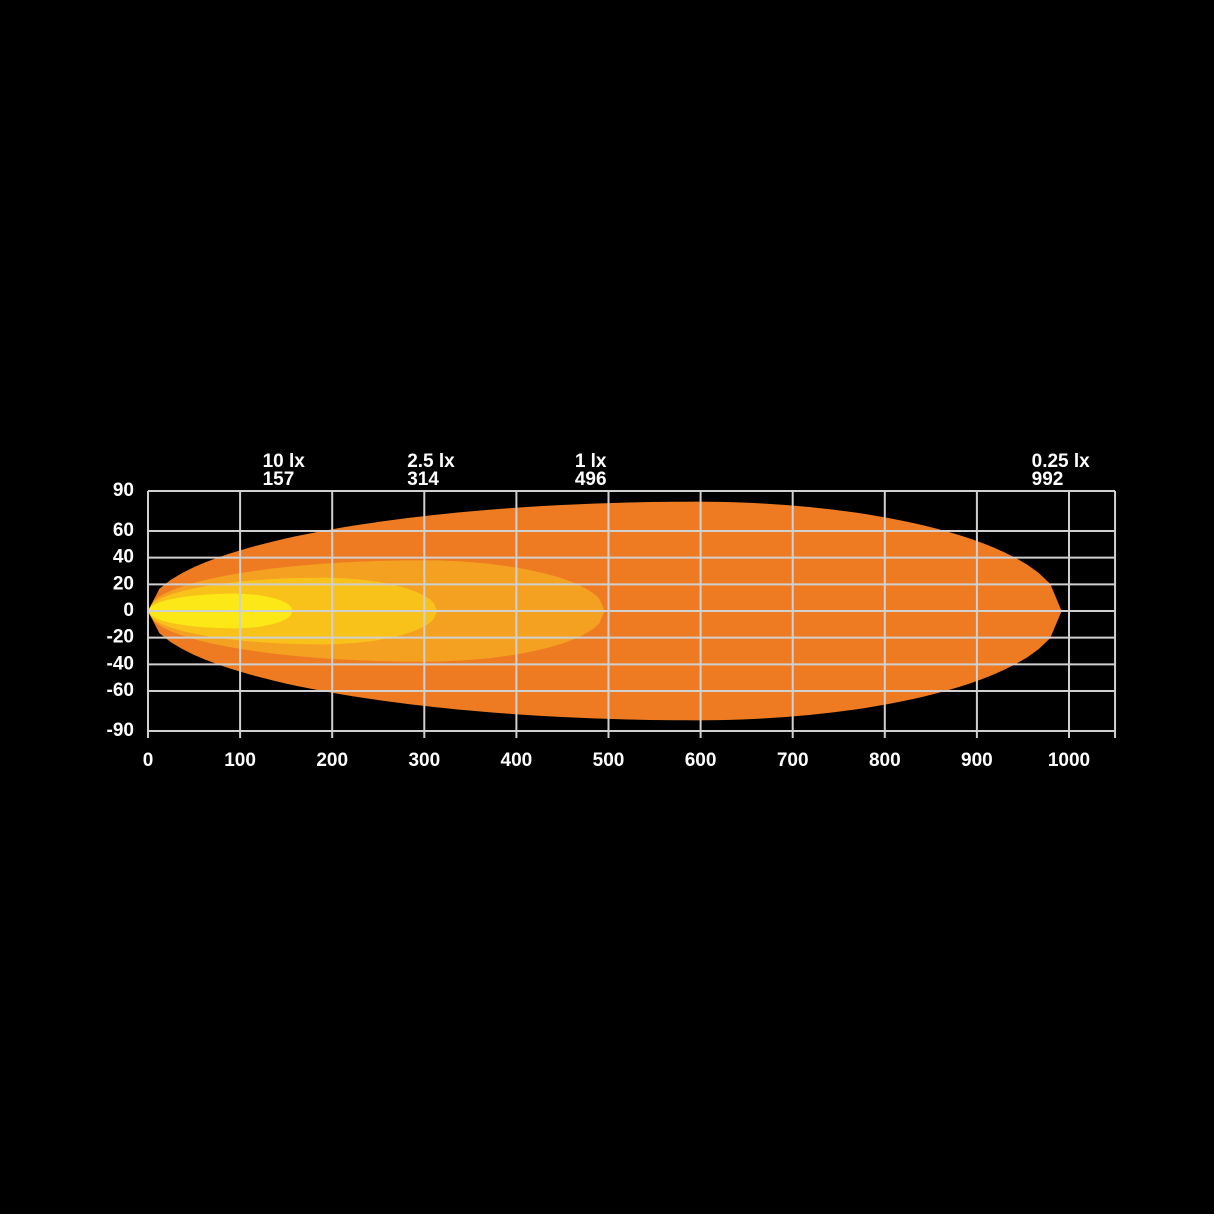  I want to click on y-tick-label: 40, so click(123, 557).